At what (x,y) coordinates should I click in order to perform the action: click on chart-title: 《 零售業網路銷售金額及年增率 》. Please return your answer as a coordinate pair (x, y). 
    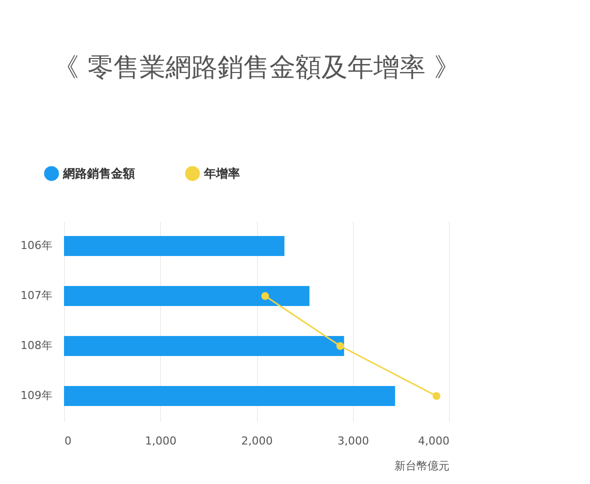
    Looking at the image, I should click on (256, 68).